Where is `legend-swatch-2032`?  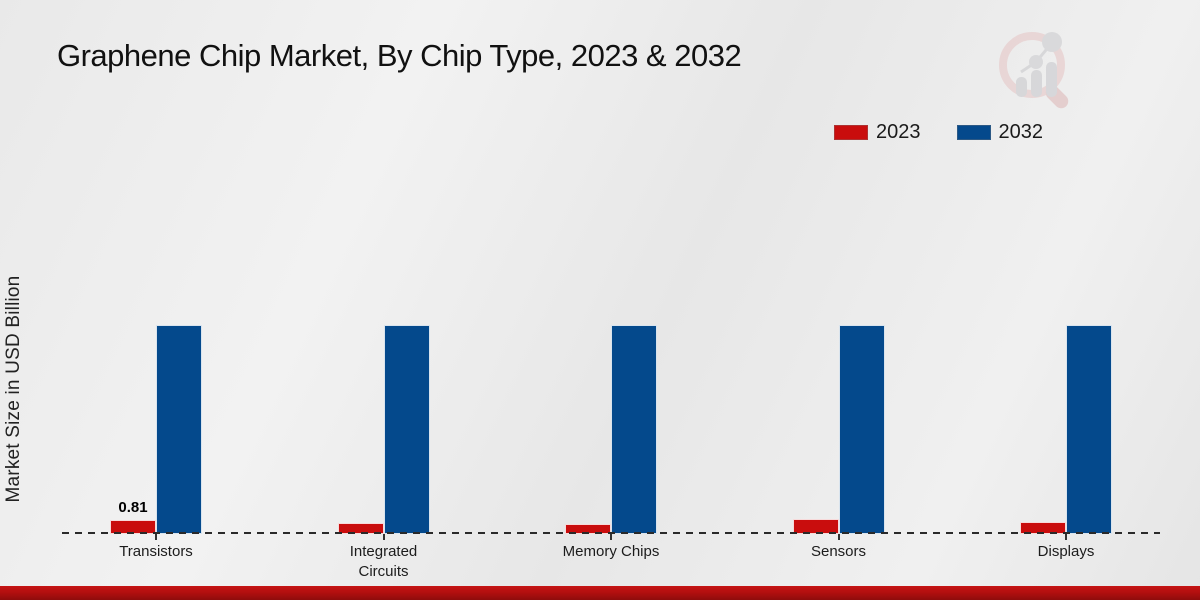
legend-swatch-2032 is located at coordinates (973, 132).